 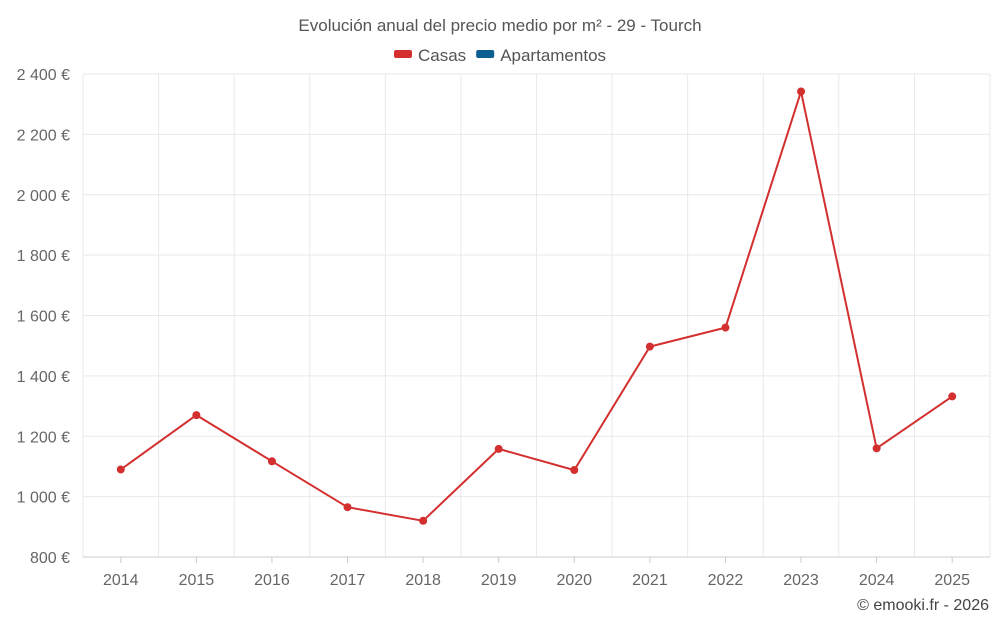 What do you see at coordinates (877, 580) in the screenshot?
I see `x-tick-label: 2024` at bounding box center [877, 580].